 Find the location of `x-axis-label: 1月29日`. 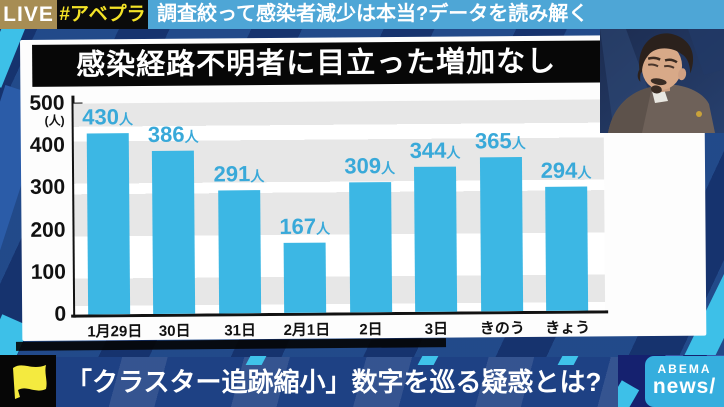

x-axis-label: 1月29日 is located at coordinates (115, 332).